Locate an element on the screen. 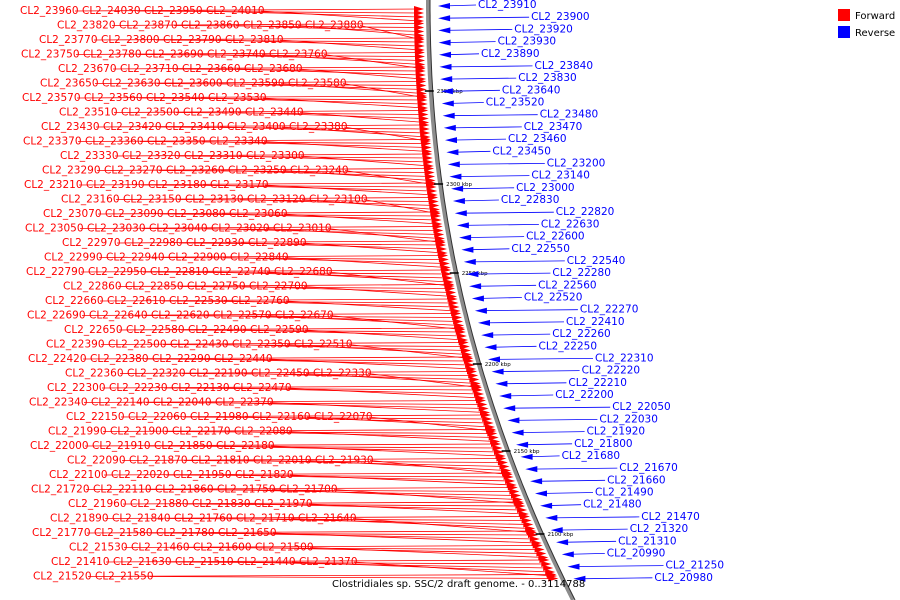 This screenshot has height=600, width=900. reverse-gene-label: CL2_22030 is located at coordinates (628, 419).